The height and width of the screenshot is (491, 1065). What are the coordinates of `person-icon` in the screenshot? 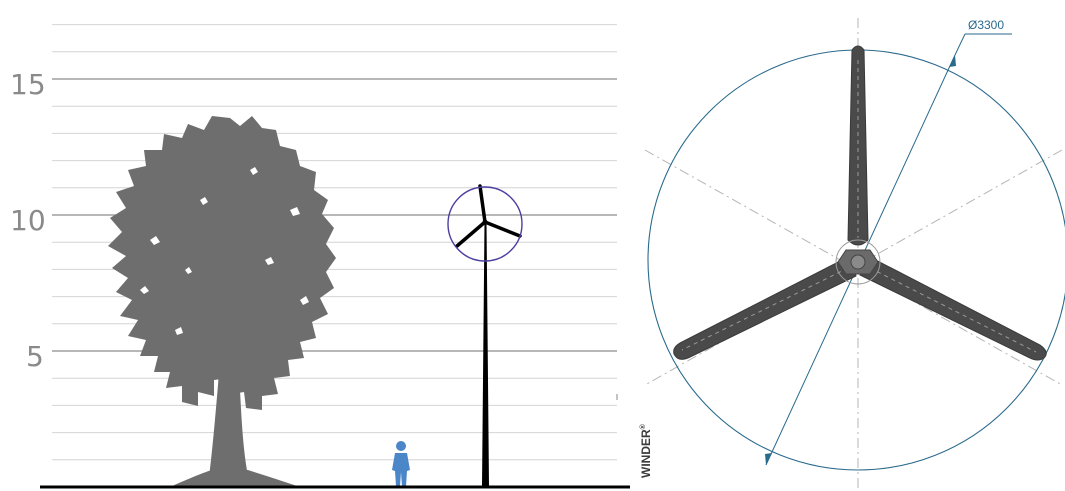 It's located at (401, 463).